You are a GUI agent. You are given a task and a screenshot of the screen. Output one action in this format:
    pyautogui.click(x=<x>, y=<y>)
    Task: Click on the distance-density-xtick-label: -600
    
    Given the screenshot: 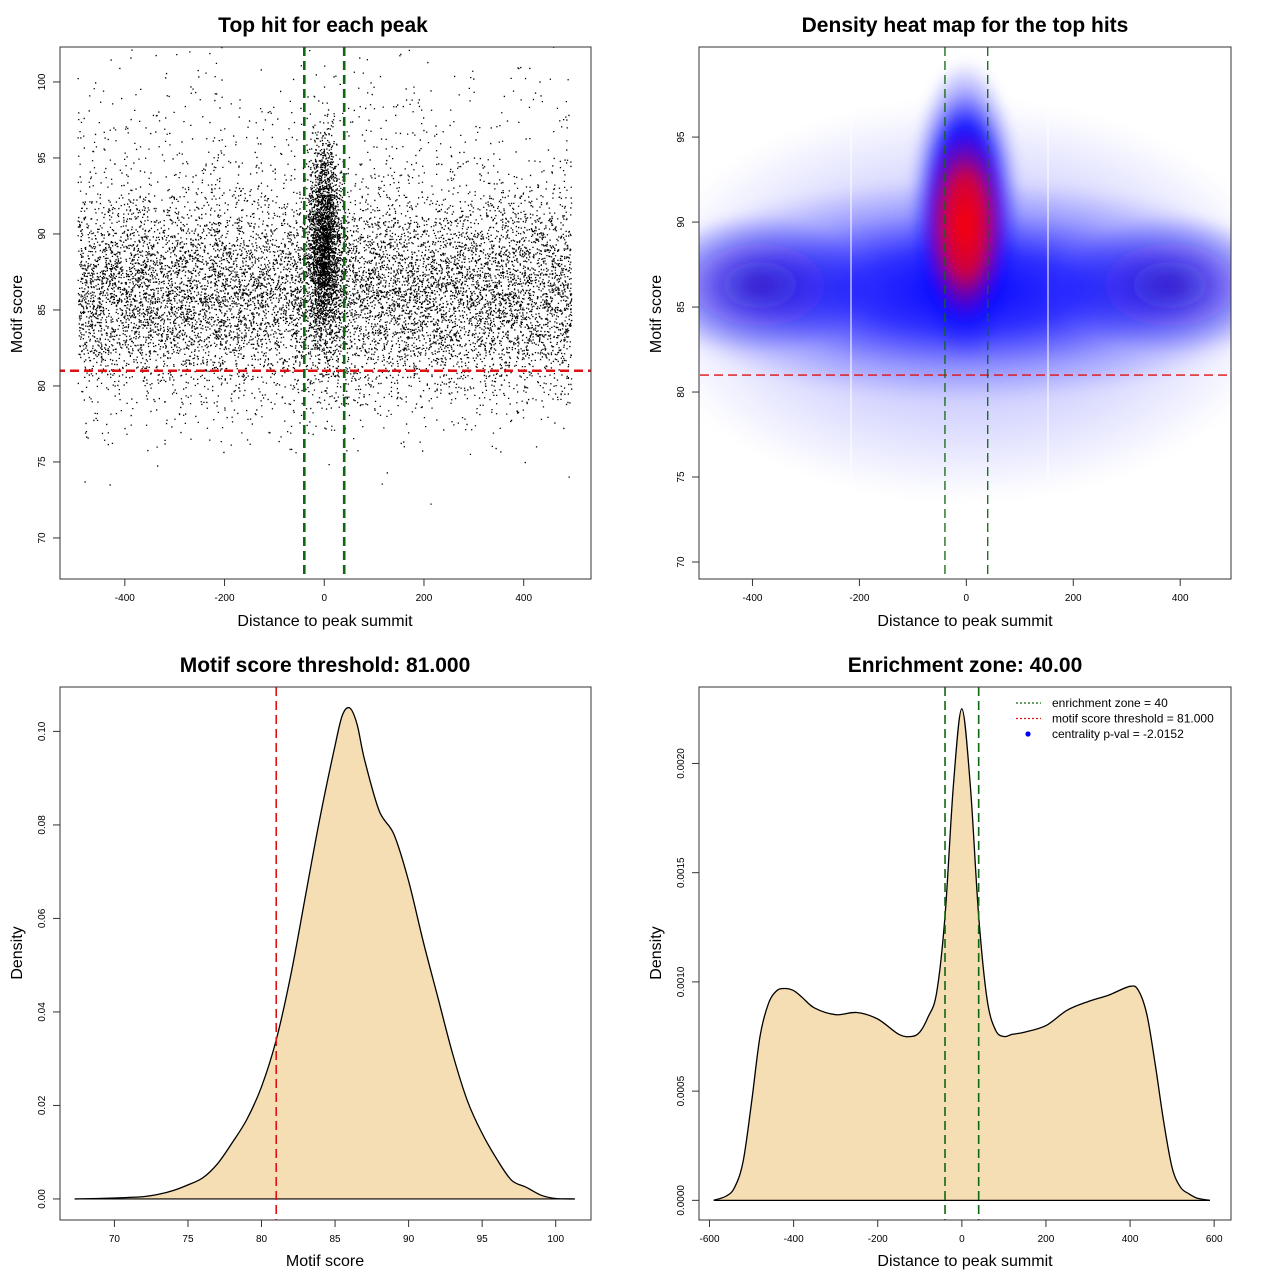 What is the action you would take?
    pyautogui.click(x=710, y=1239)
    